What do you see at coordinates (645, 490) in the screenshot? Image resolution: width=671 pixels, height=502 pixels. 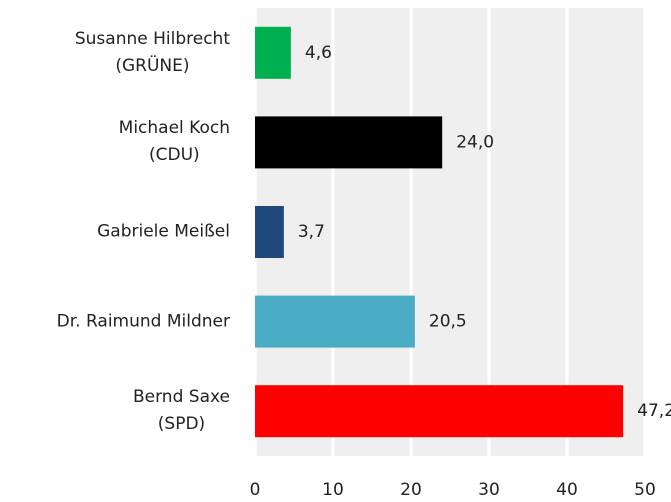 I see `x-tick-label: 50` at bounding box center [645, 490].